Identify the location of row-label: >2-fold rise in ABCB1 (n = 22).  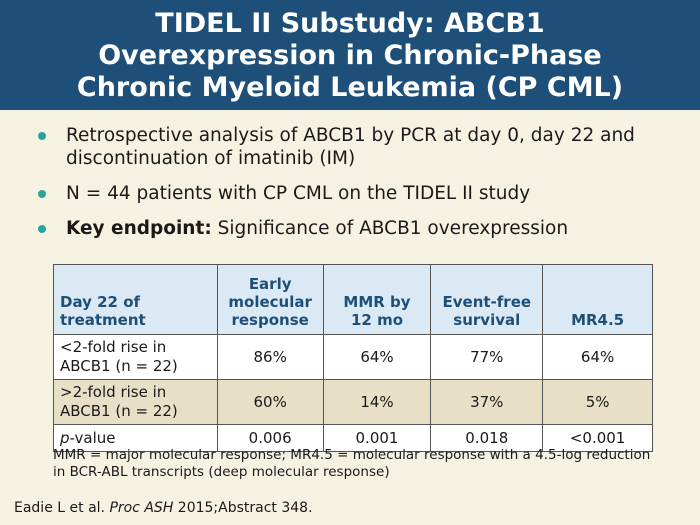
(135, 402).